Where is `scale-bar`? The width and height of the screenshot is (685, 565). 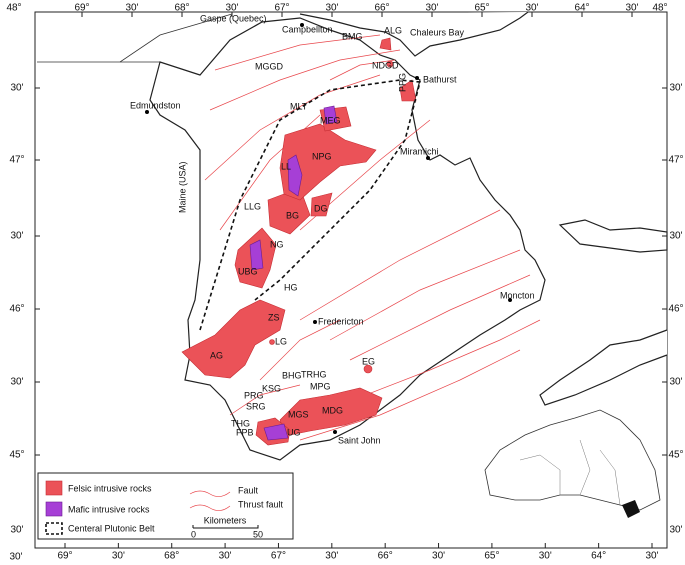 scale-bar is located at coordinates (225, 527).